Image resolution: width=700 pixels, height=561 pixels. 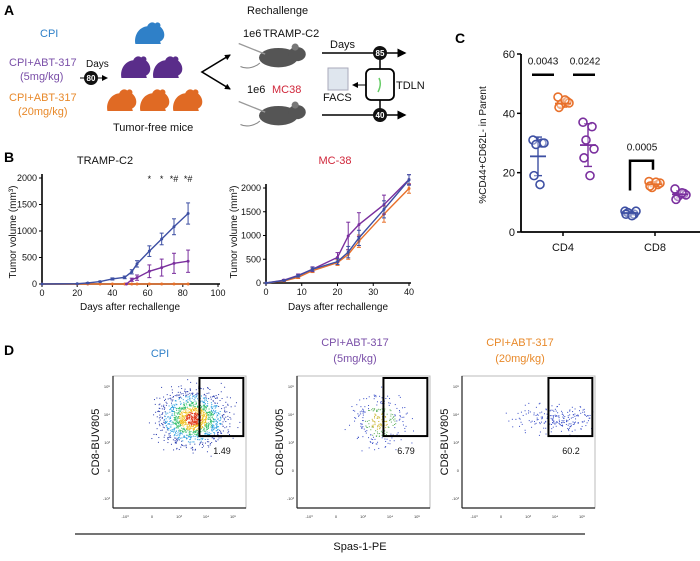 What do you see at coordinates (343, 45) in the screenshot?
I see `days-label-right: Days` at bounding box center [343, 45].